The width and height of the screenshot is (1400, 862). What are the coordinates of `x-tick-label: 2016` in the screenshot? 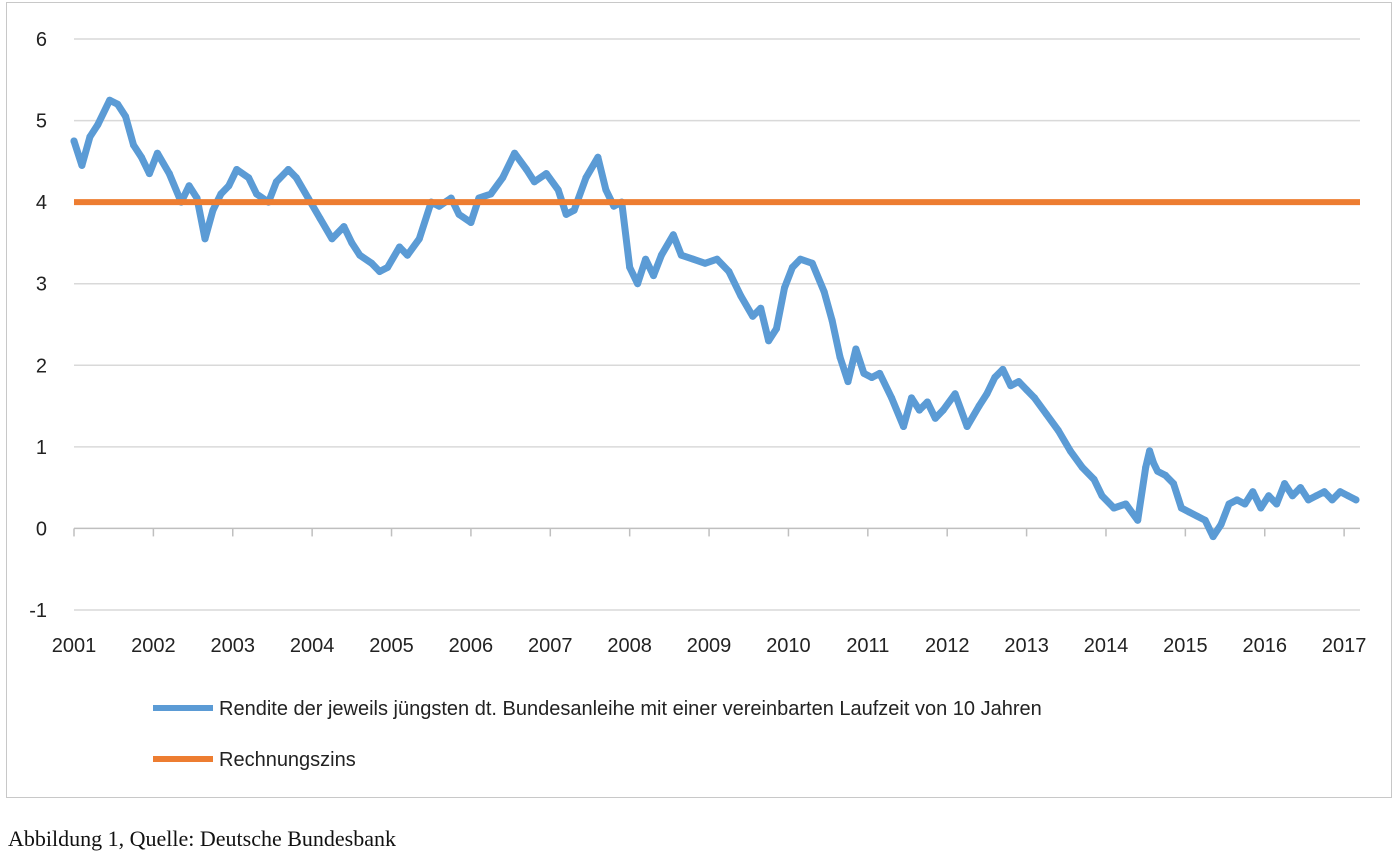 It's located at (1264, 646).